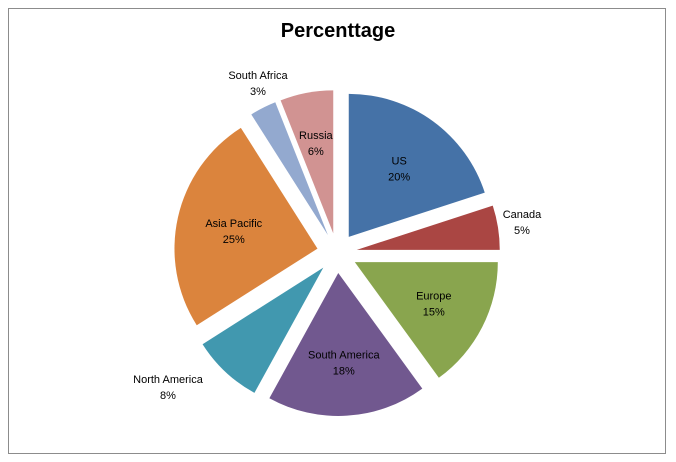  I want to click on slice-label-us: US, so click(399, 161).